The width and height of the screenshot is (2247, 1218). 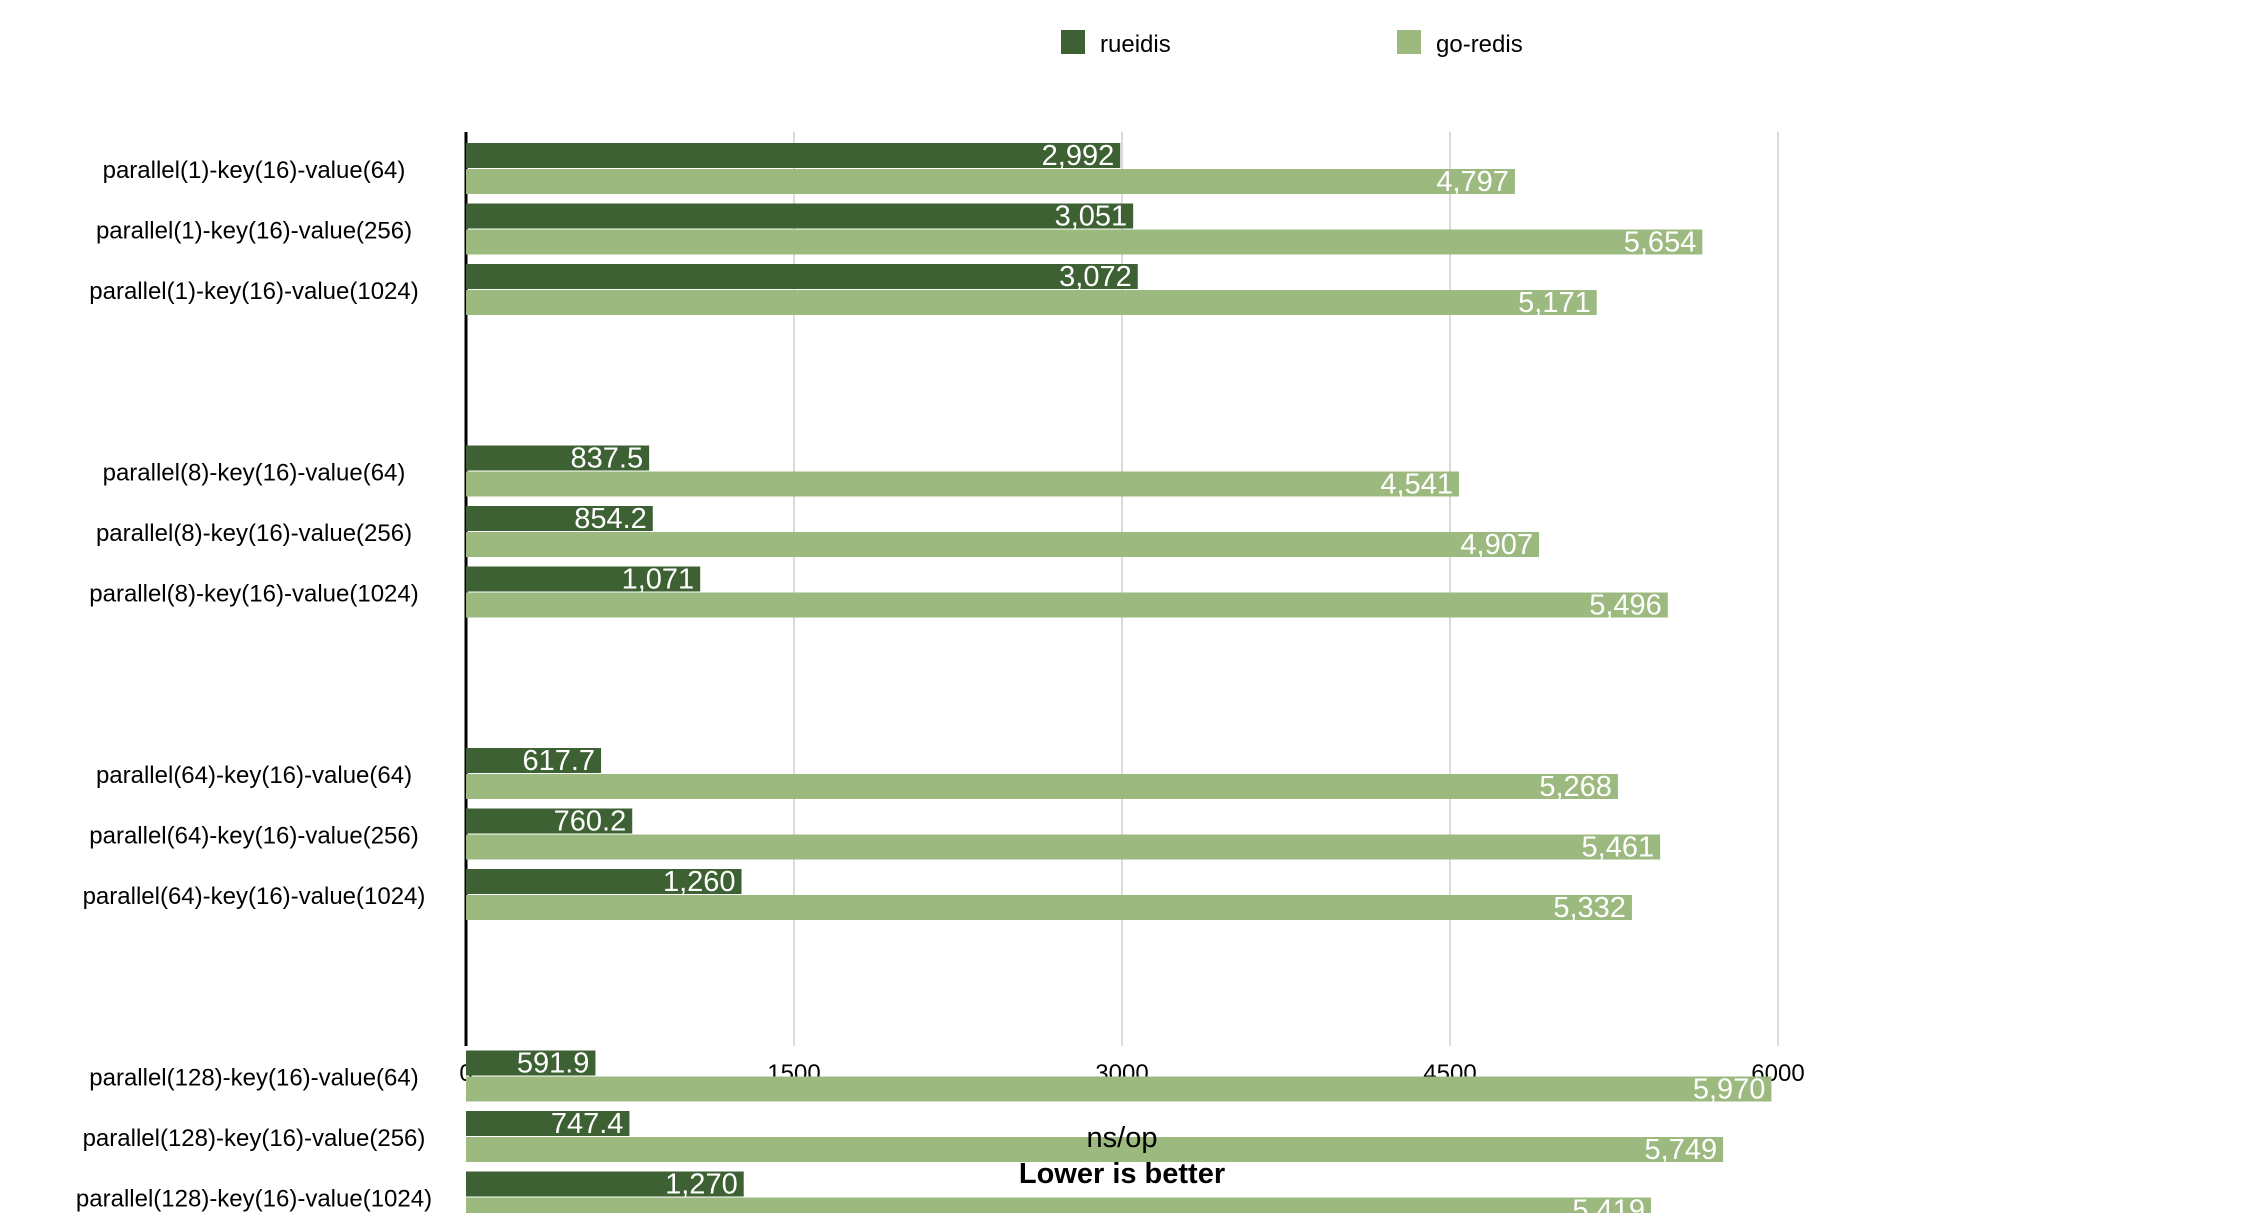 I want to click on rueidis-value-label: 1,260, so click(x=699, y=882).